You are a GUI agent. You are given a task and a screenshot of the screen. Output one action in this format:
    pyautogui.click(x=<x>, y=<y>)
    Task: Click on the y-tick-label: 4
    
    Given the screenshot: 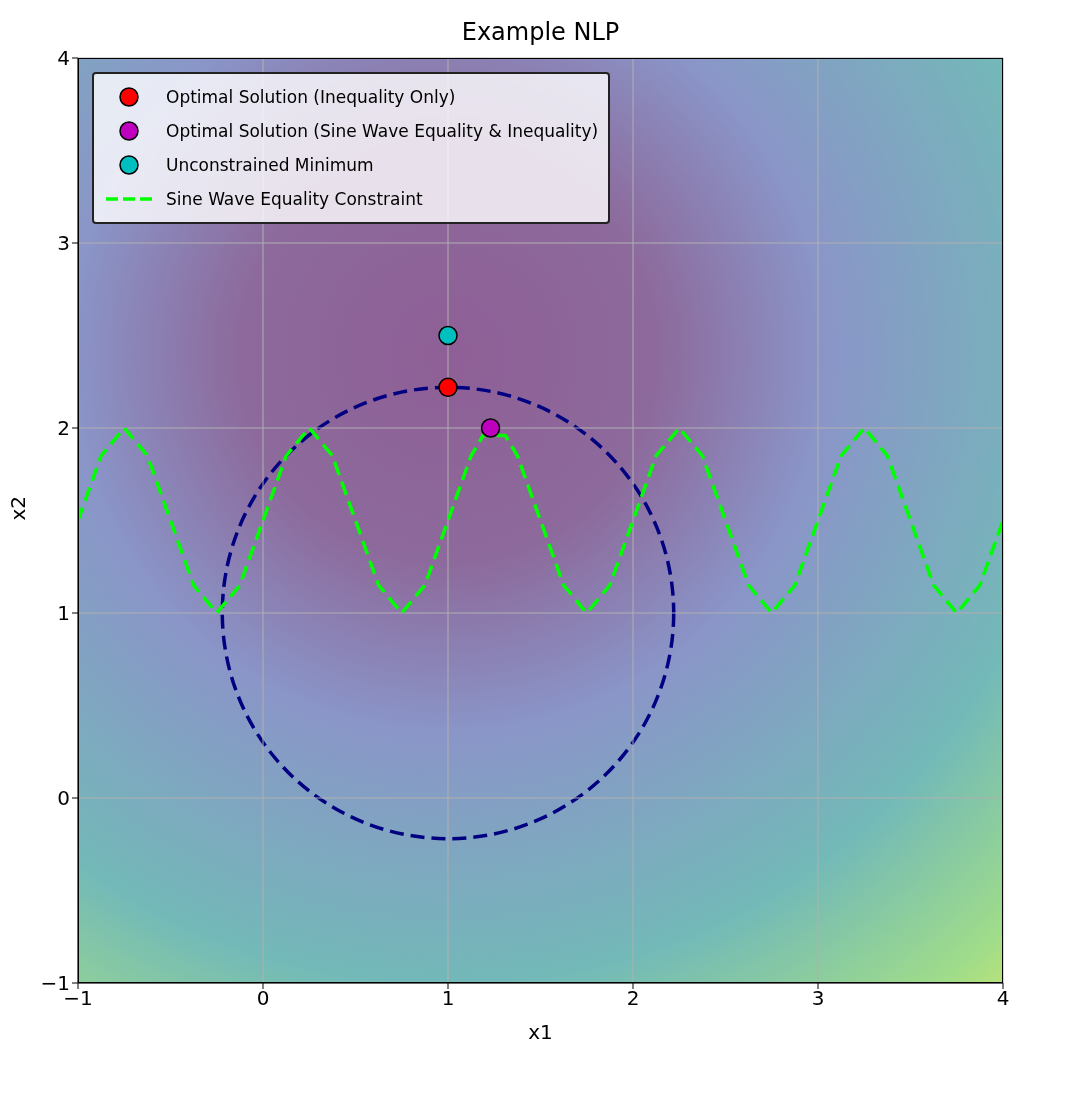 What is the action you would take?
    pyautogui.click(x=63, y=58)
    